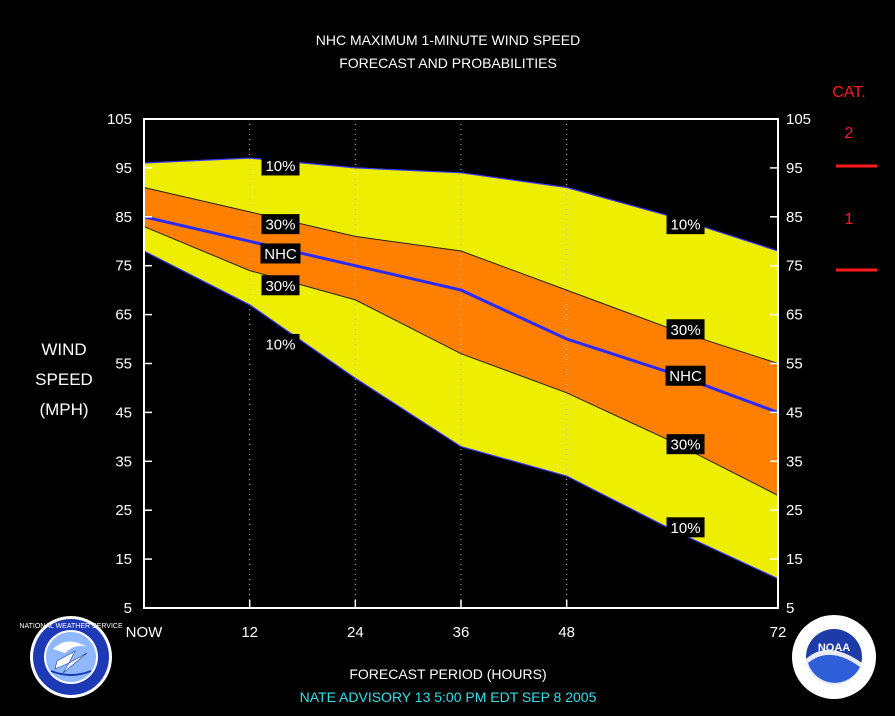 This screenshot has width=895, height=716. Describe the element at coordinates (849, 133) in the screenshot. I see `category-label: 2` at that location.